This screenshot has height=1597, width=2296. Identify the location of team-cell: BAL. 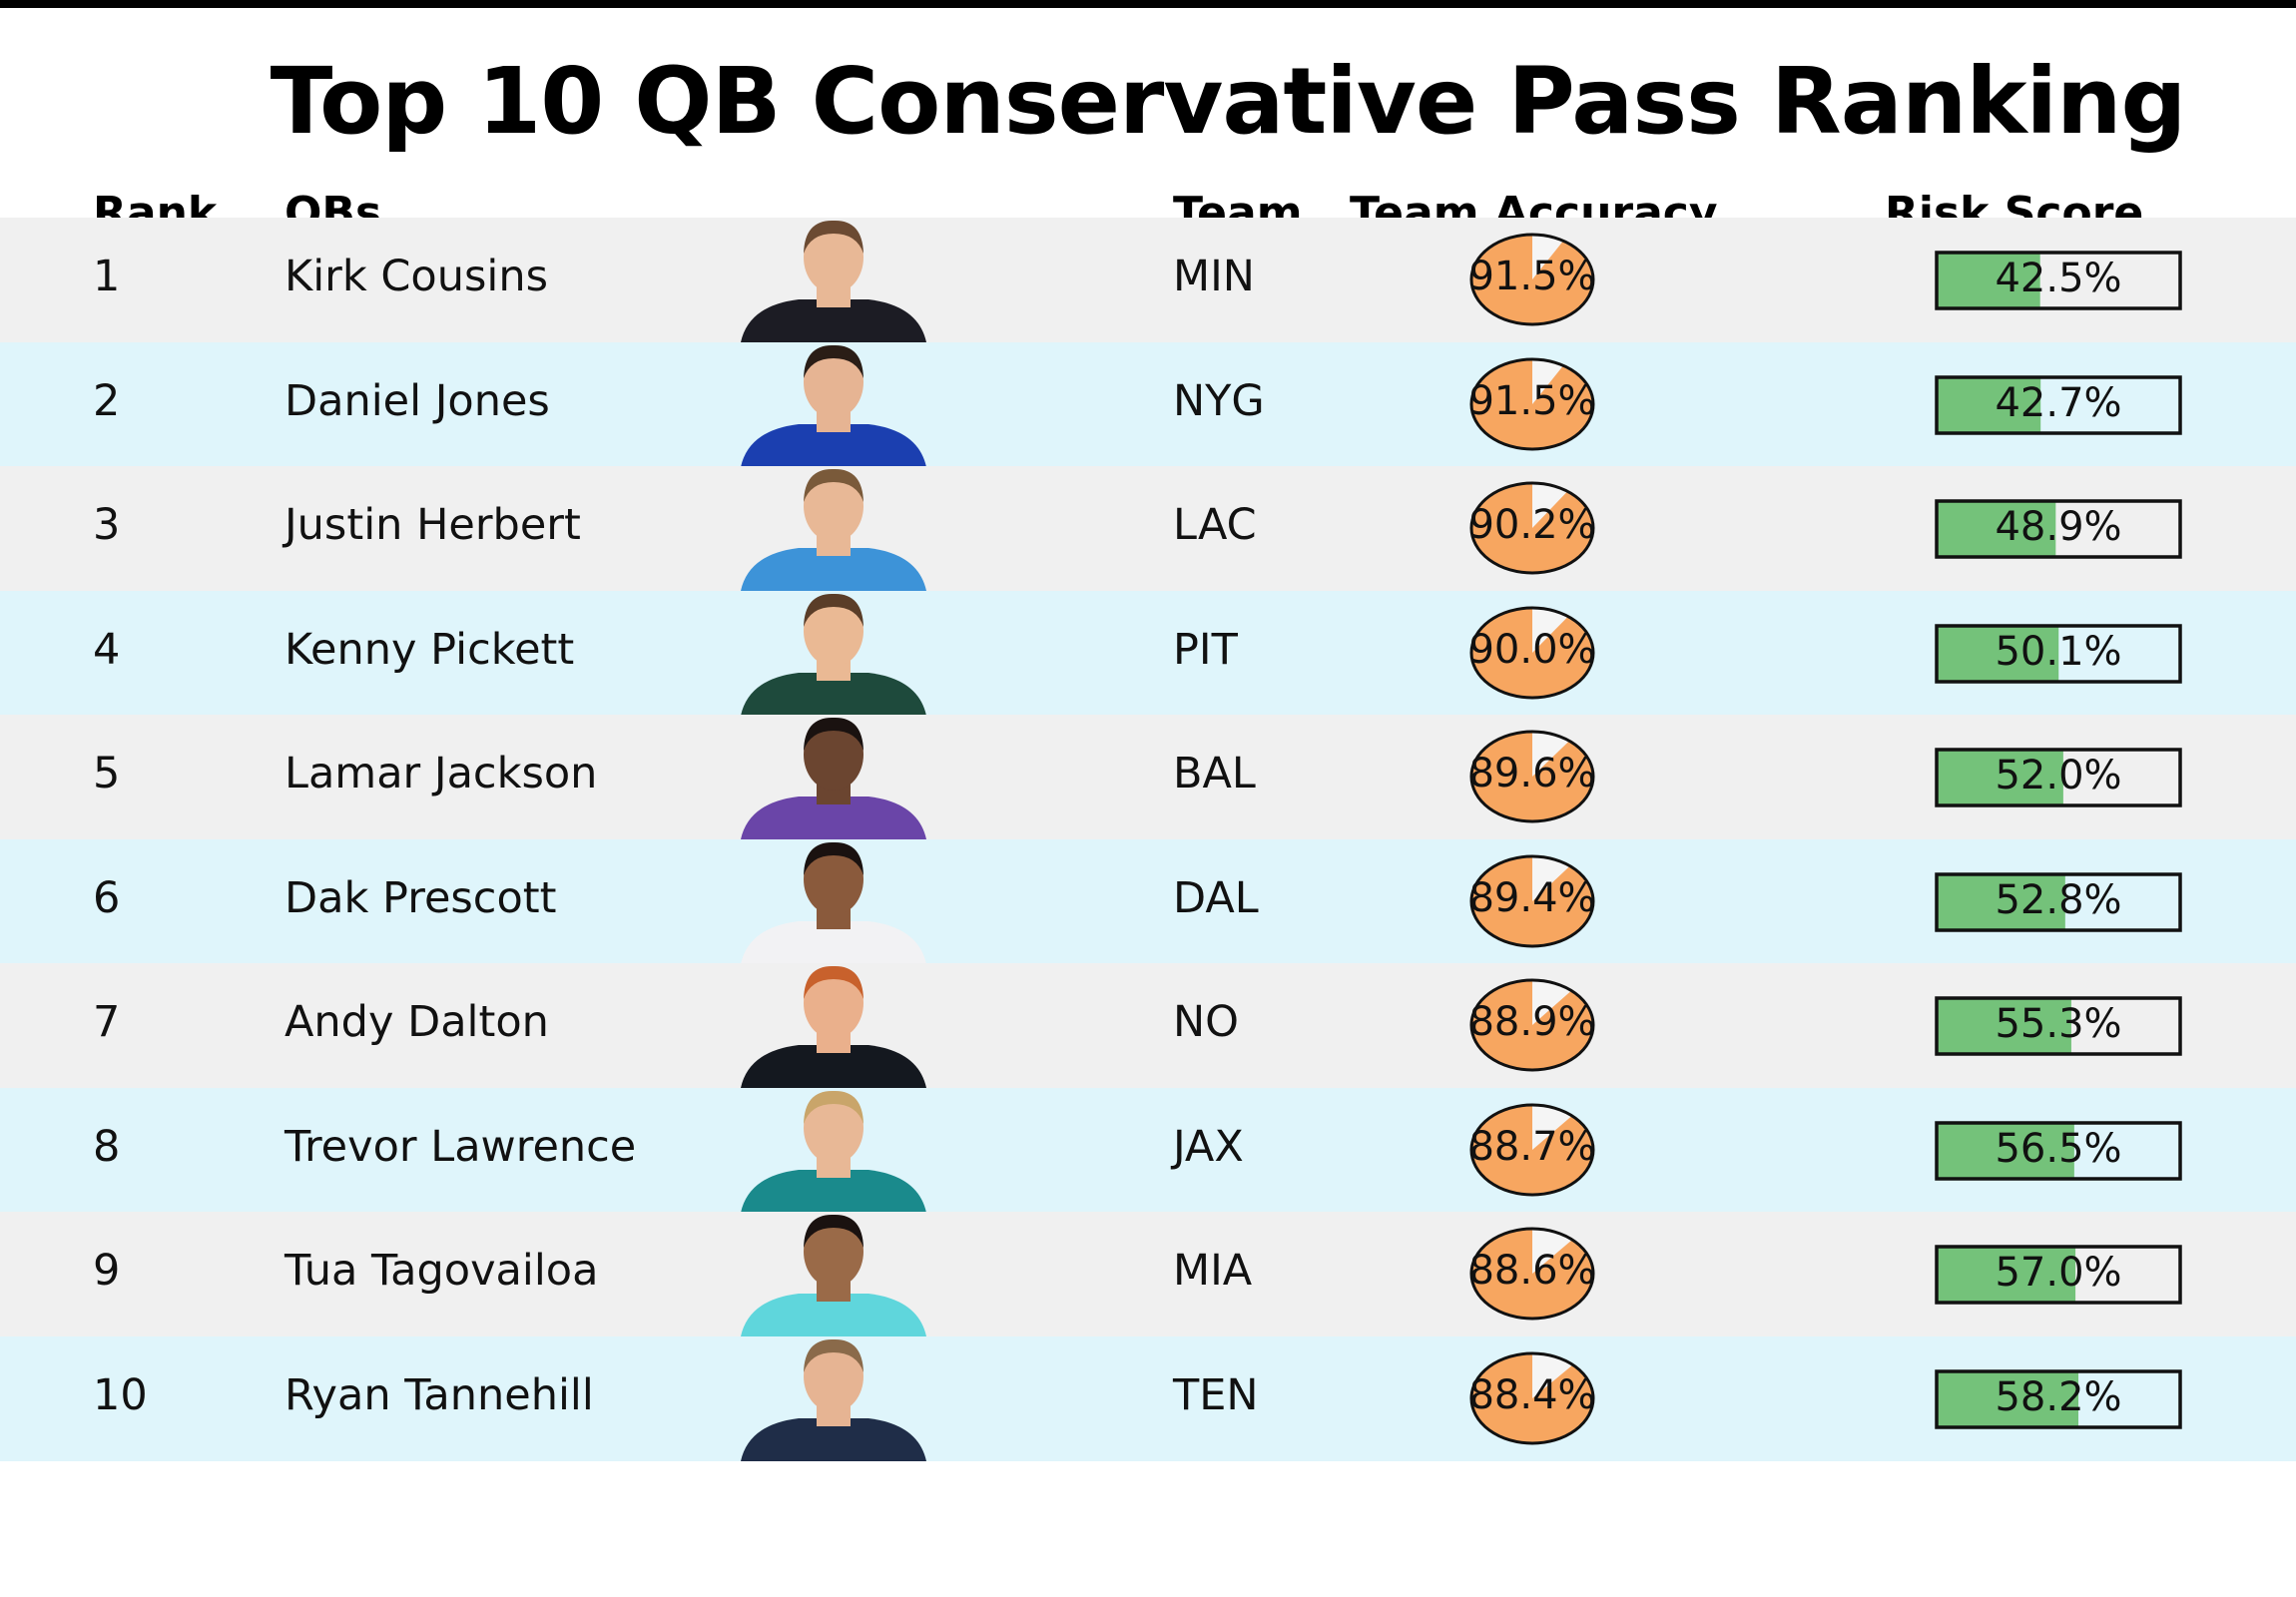
(1215, 773).